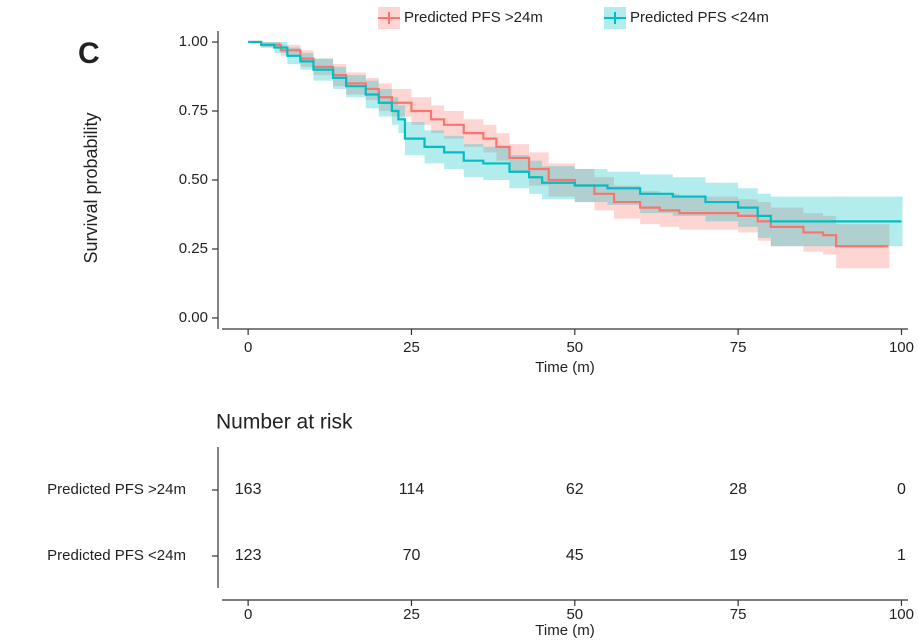 The width and height of the screenshot is (918, 642). What do you see at coordinates (89, 53) in the screenshot?
I see `panel-label: C` at bounding box center [89, 53].